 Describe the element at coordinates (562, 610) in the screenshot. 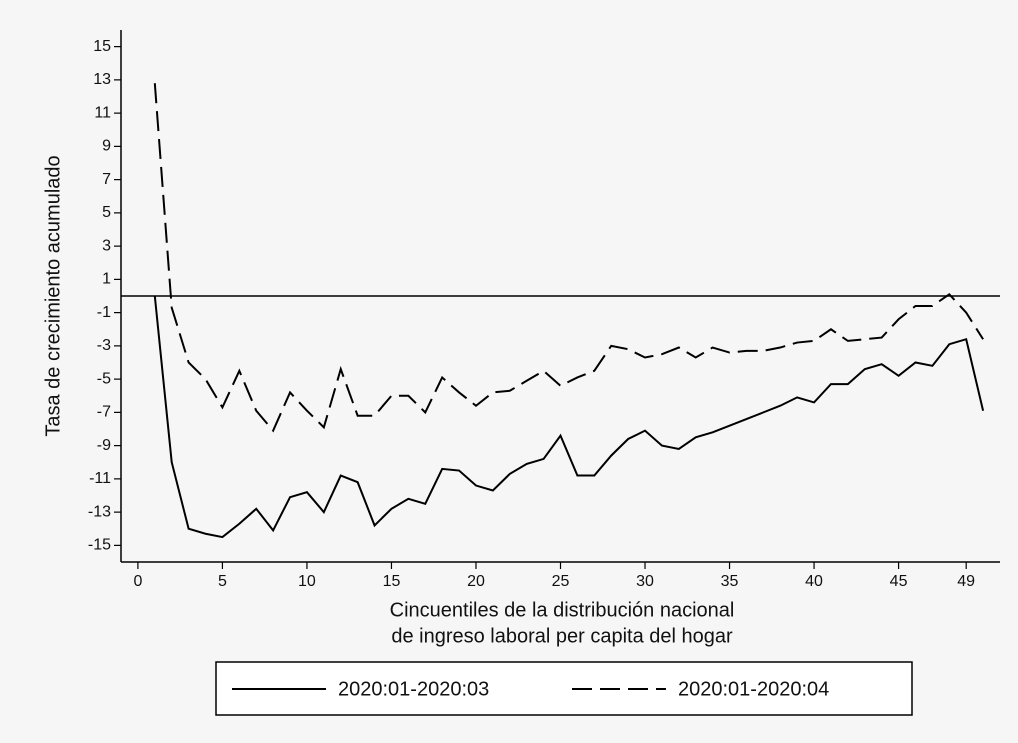

I see `x-axis-title: Cincuentiles de la distribución nacional` at that location.